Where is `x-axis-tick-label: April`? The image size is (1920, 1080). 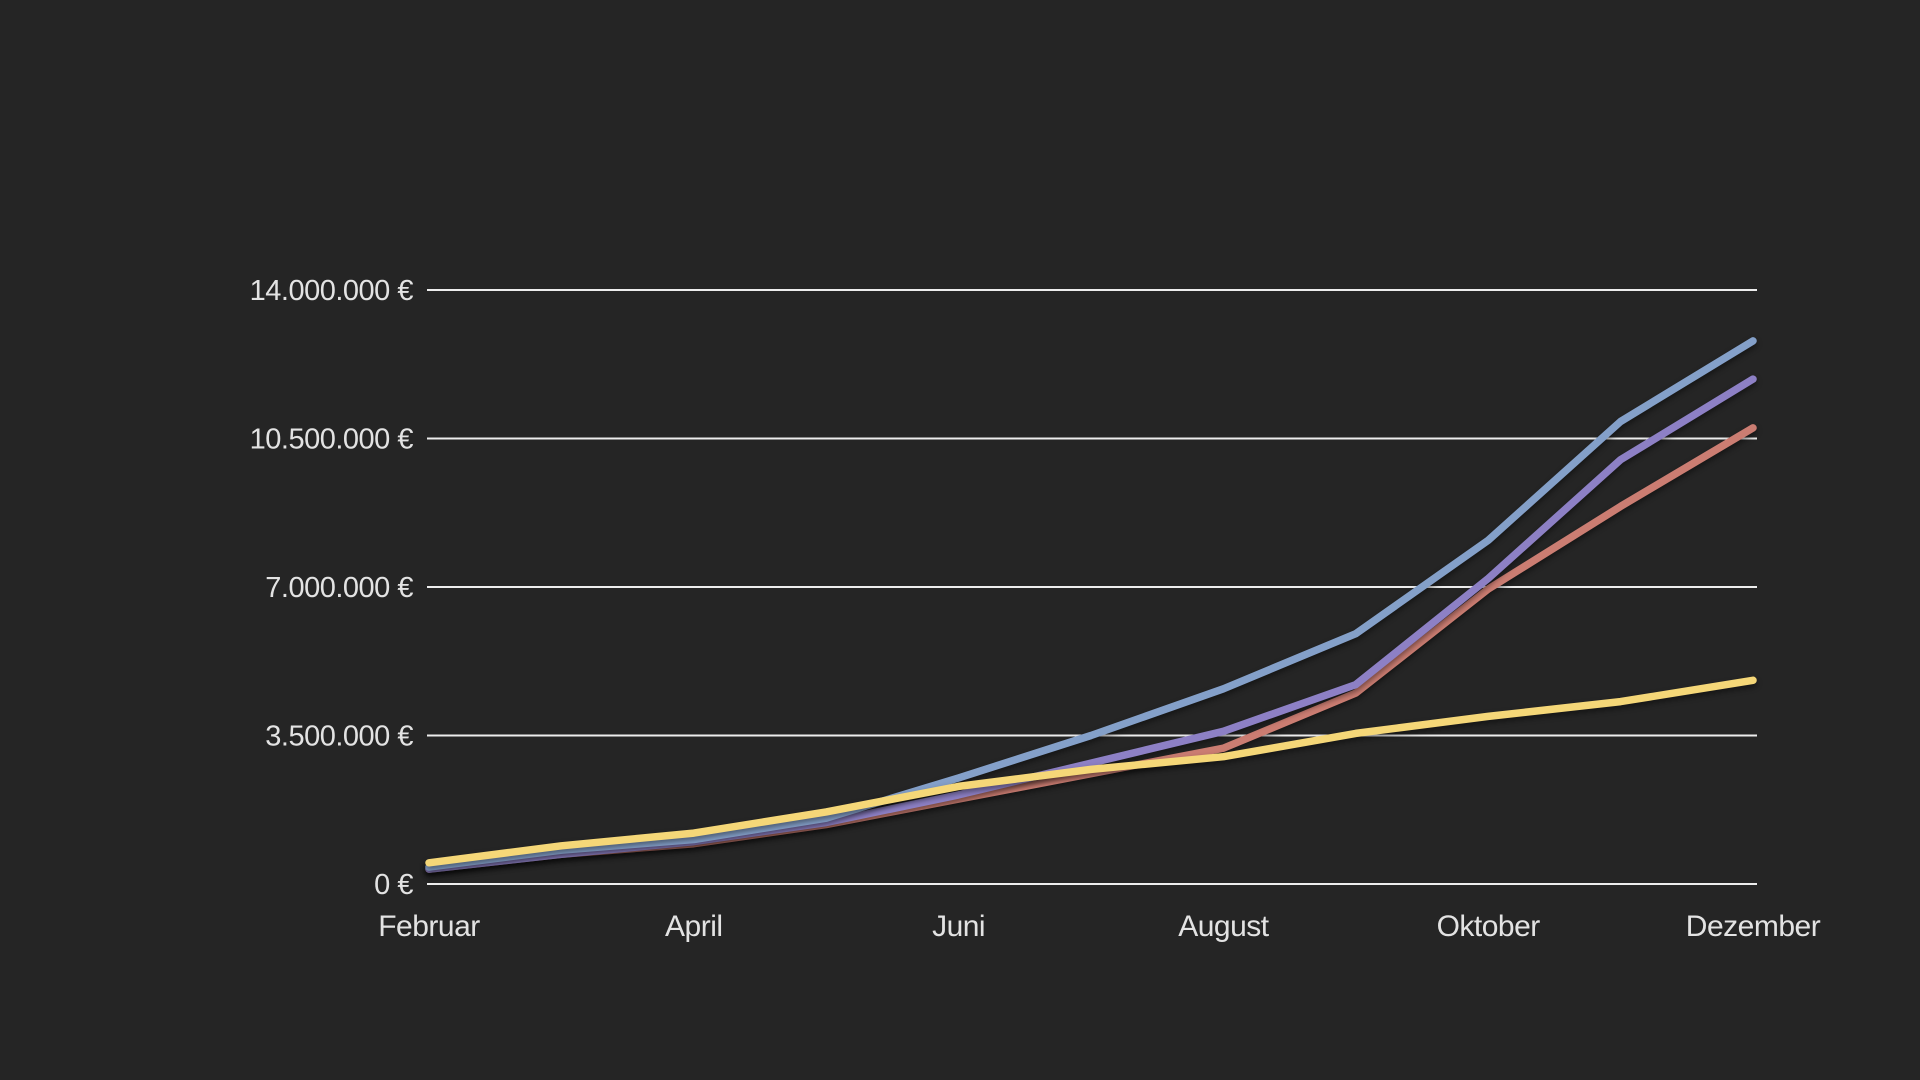 x-axis-tick-label: April is located at coordinates (694, 926).